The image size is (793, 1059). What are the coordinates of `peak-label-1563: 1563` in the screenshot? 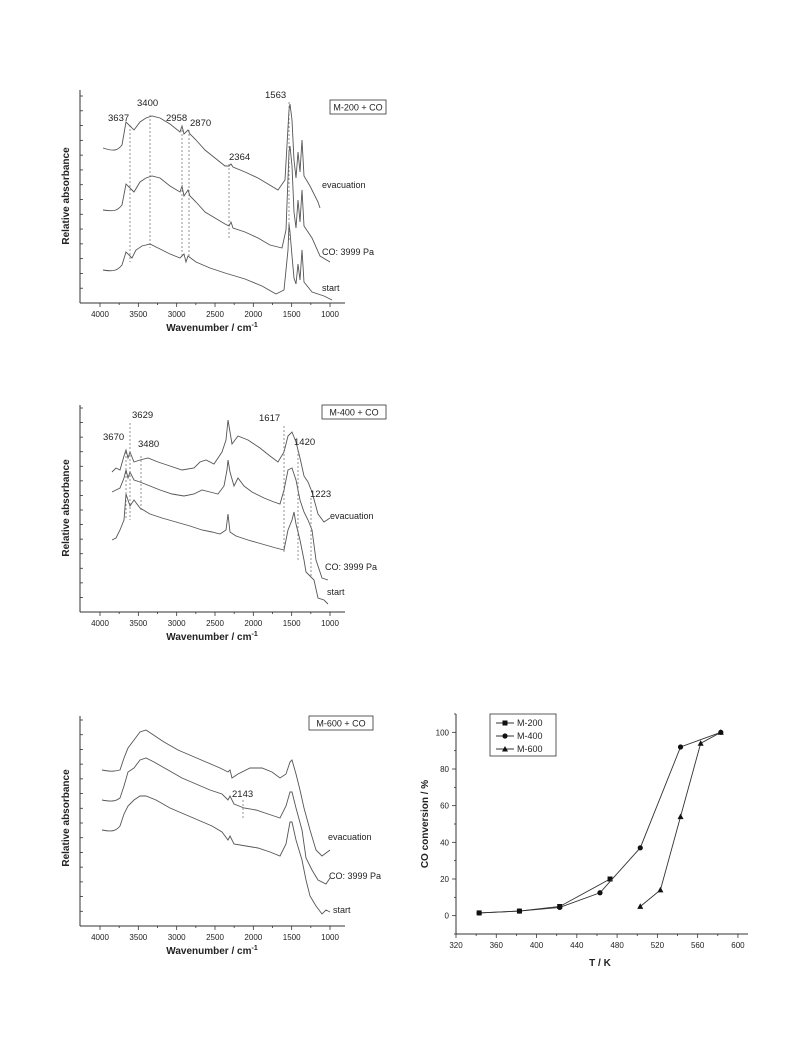 It's located at (275, 95).